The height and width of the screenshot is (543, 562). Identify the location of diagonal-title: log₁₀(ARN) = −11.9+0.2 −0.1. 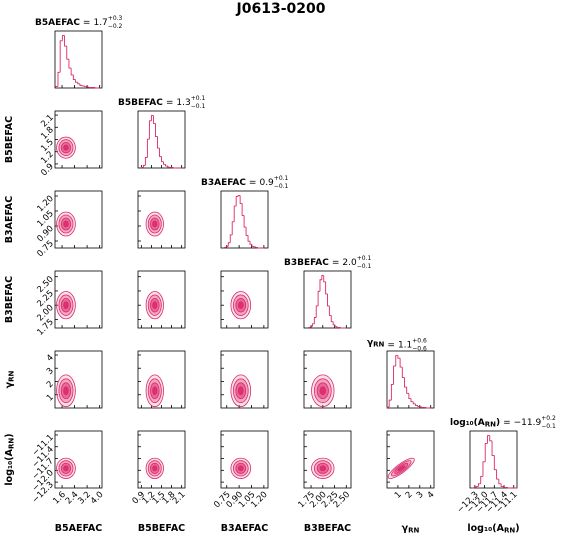
(503, 422).